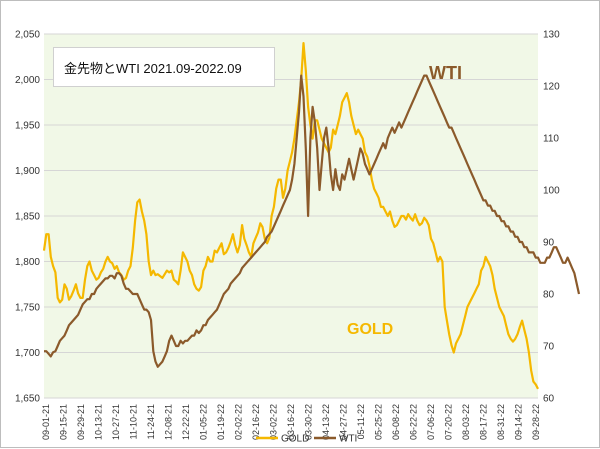 This screenshot has height=449, width=600. I want to click on y-left-tick-label: 1,950, so click(27, 126).